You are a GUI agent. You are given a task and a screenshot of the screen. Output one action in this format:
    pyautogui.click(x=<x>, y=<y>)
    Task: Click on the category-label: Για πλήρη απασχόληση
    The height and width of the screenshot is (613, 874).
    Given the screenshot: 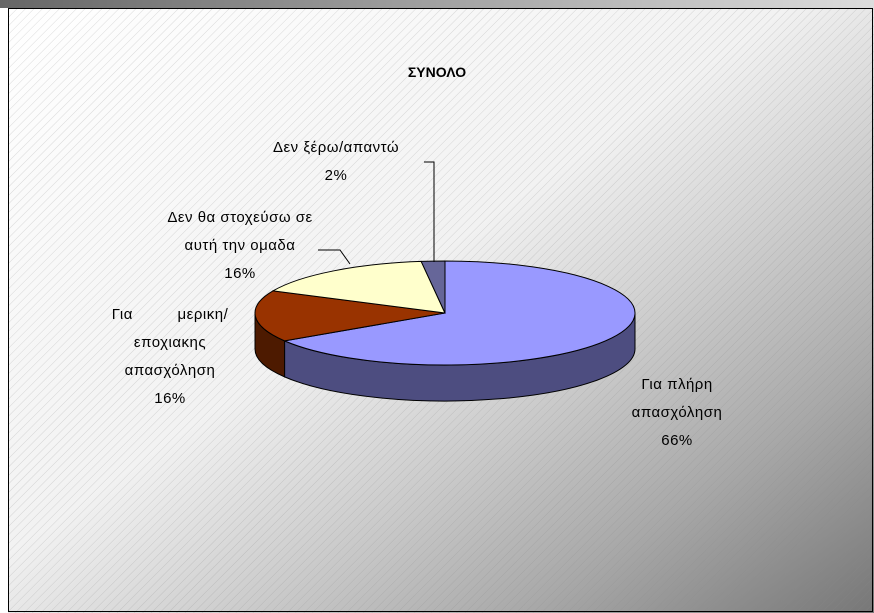 What is the action you would take?
    pyautogui.click(x=677, y=398)
    